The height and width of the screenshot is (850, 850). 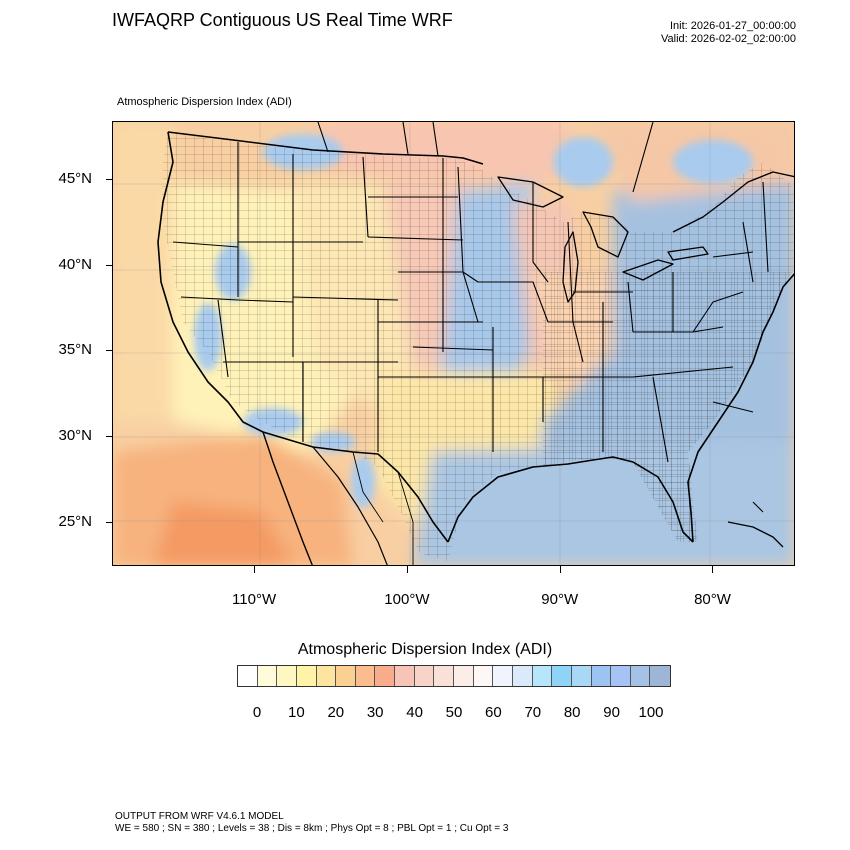 I want to click on colorbar-tick-label: 70, so click(x=533, y=712).